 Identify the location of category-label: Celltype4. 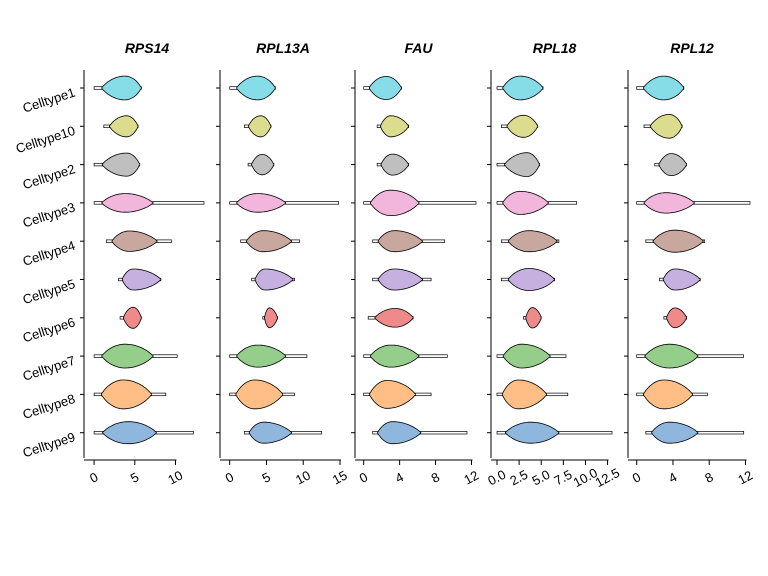
(49, 253).